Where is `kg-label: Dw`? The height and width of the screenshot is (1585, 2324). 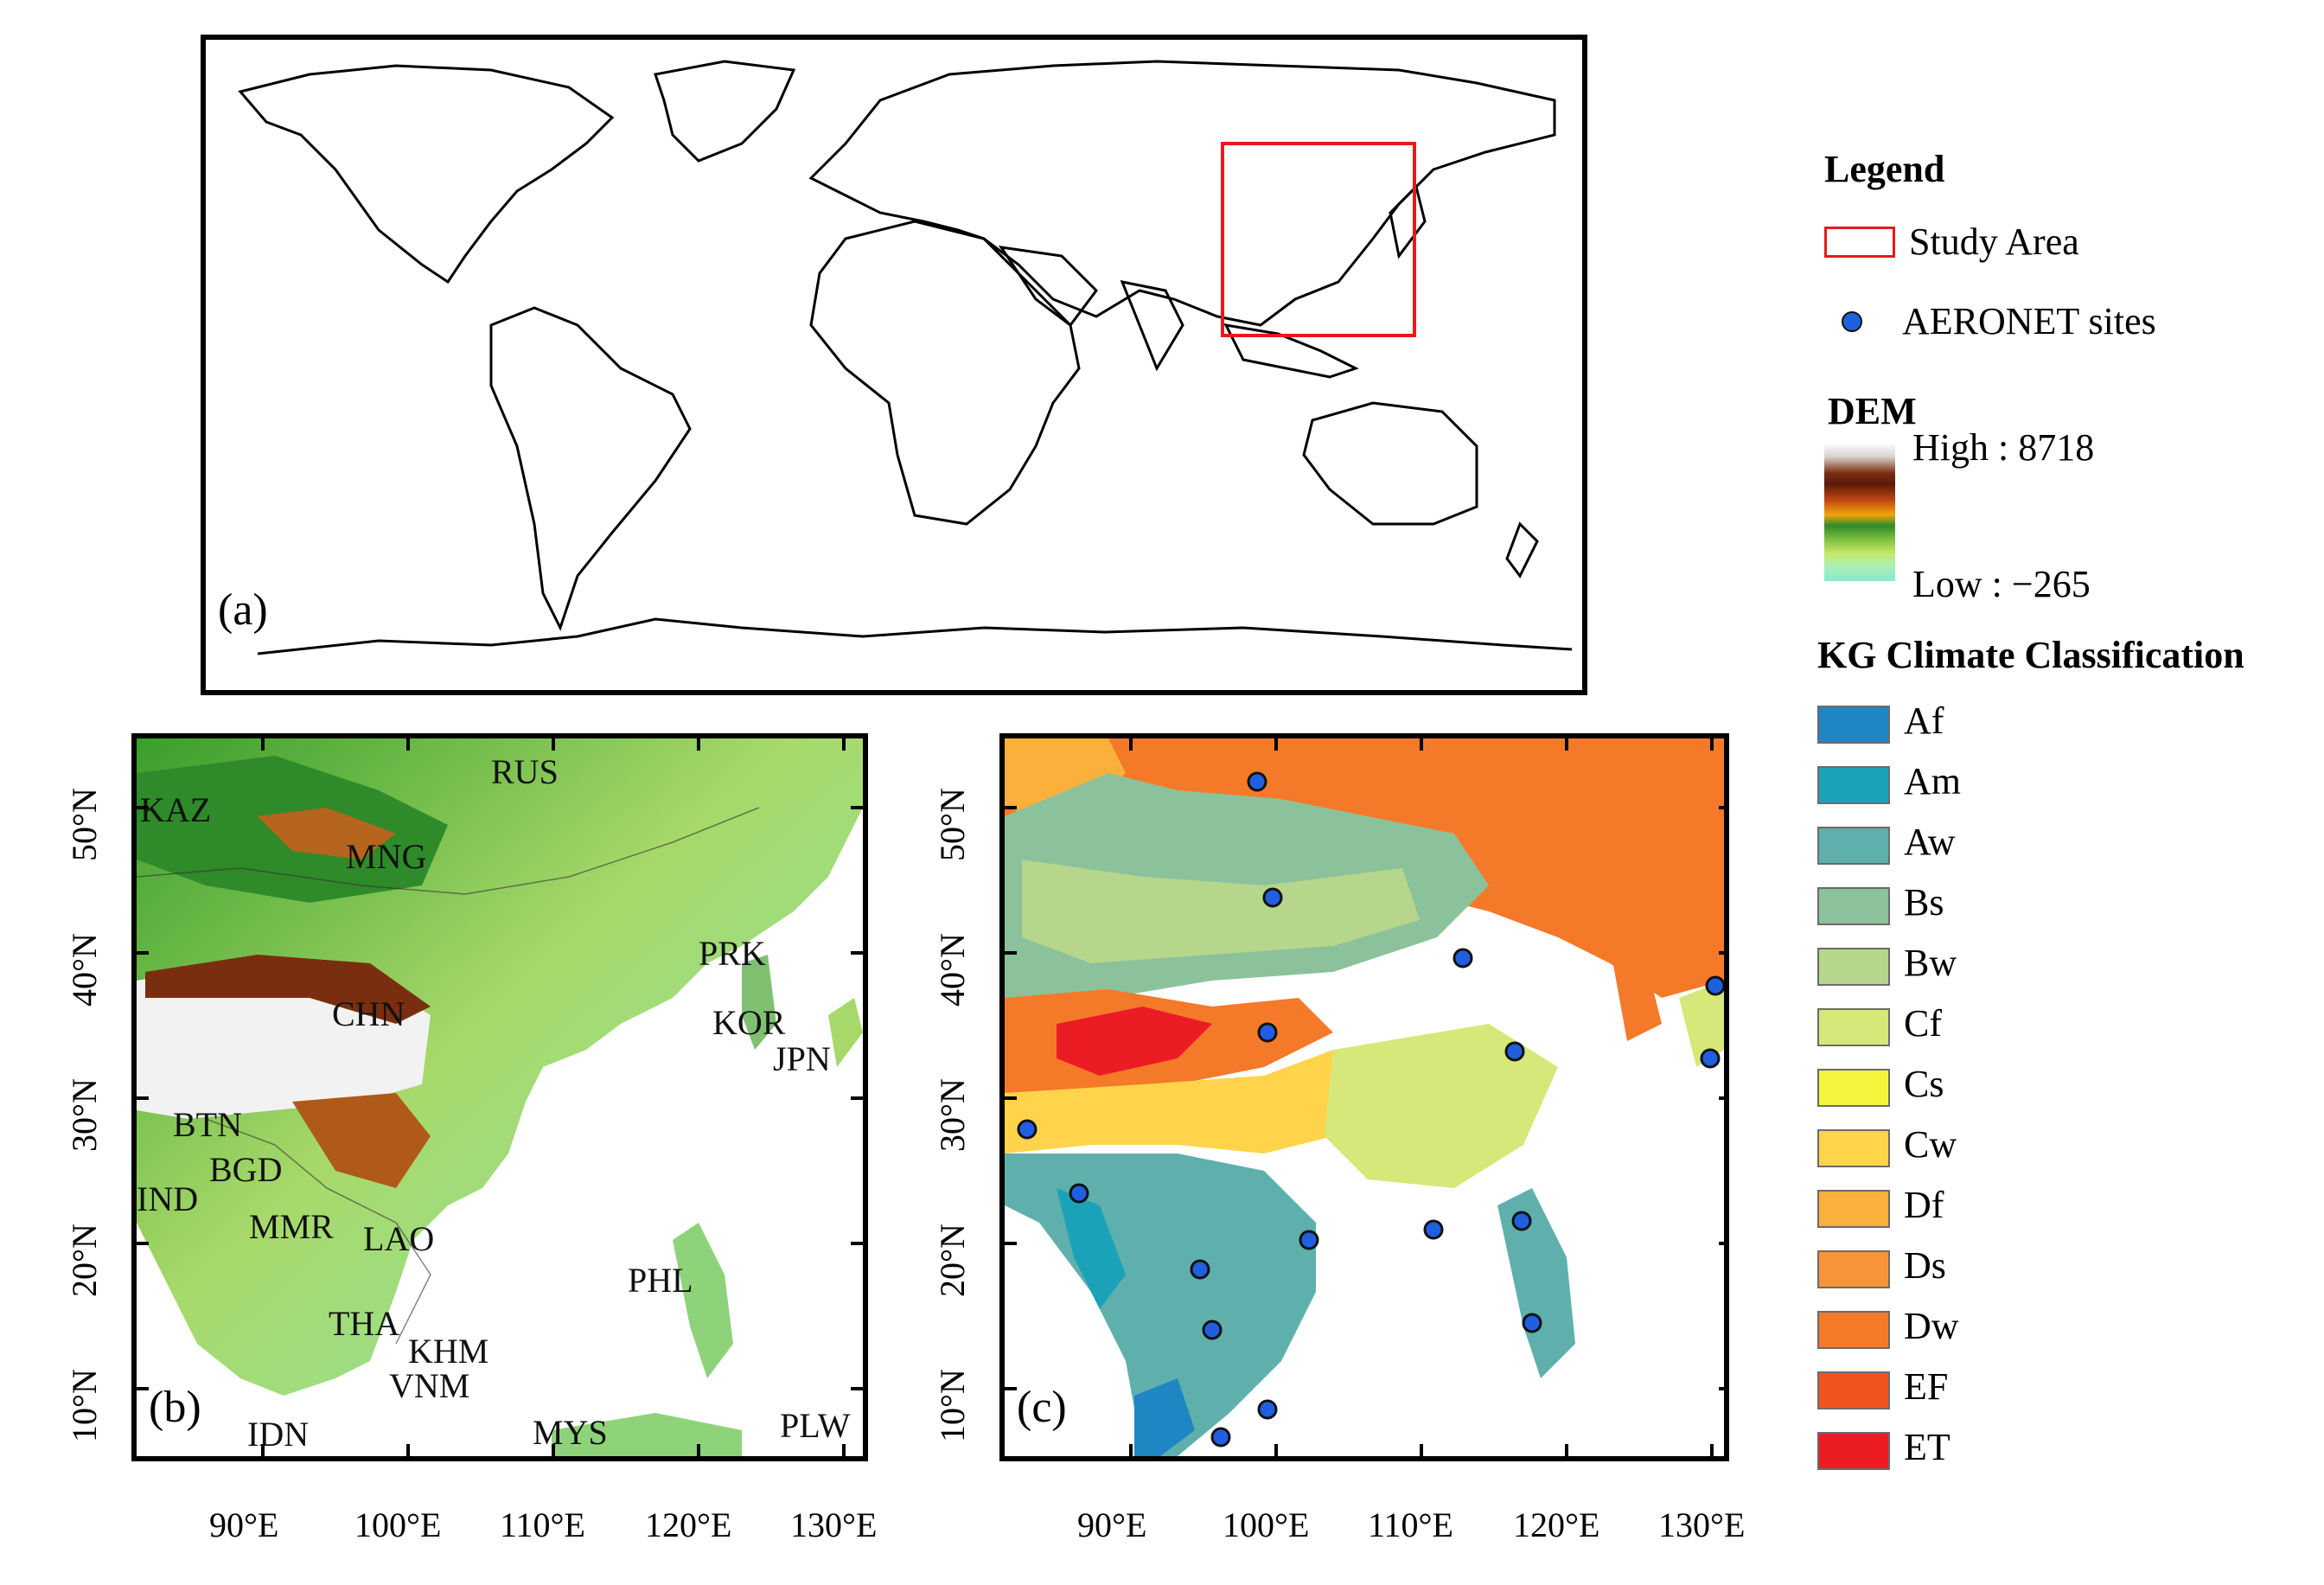
kg-label: Dw is located at coordinates (1931, 1326).